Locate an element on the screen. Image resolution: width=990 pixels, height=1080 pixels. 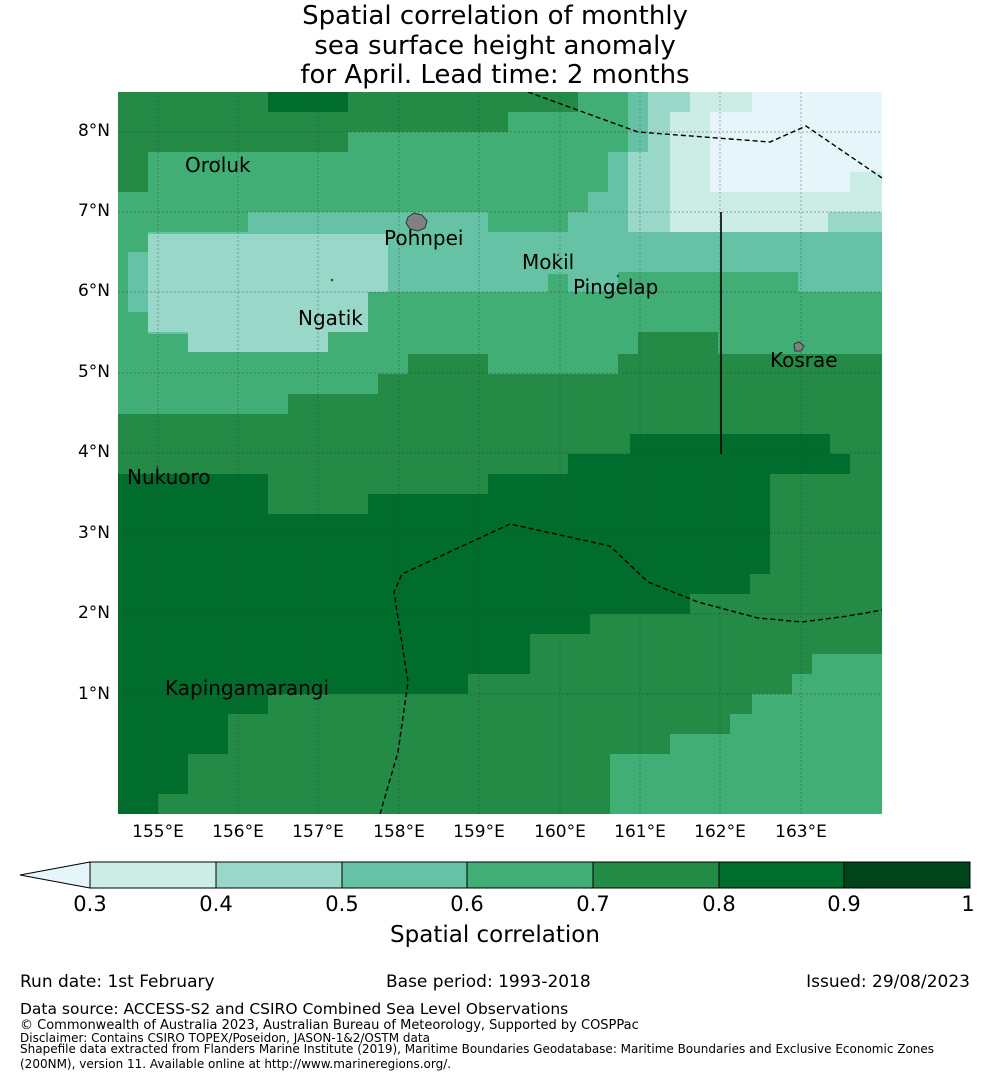
lat-label-7n: 7°N is located at coordinates (93, 211).